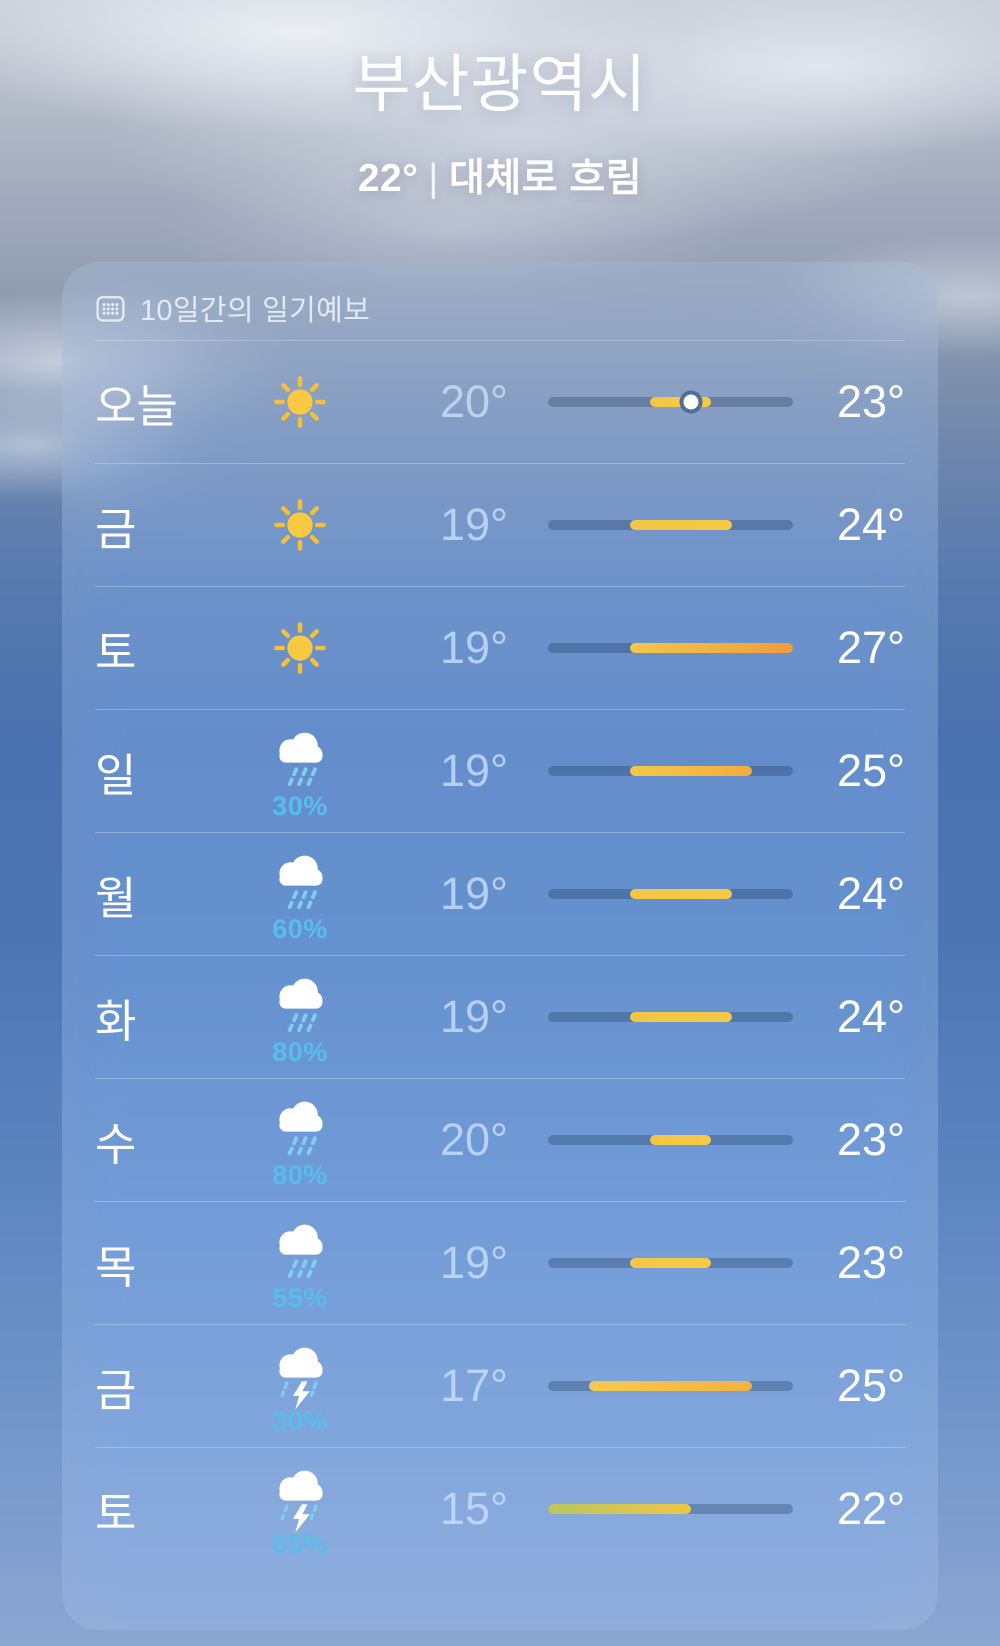 Image resolution: width=1000 pixels, height=1646 pixels. What do you see at coordinates (388, 178) in the screenshot?
I see `current-temp: 22°` at bounding box center [388, 178].